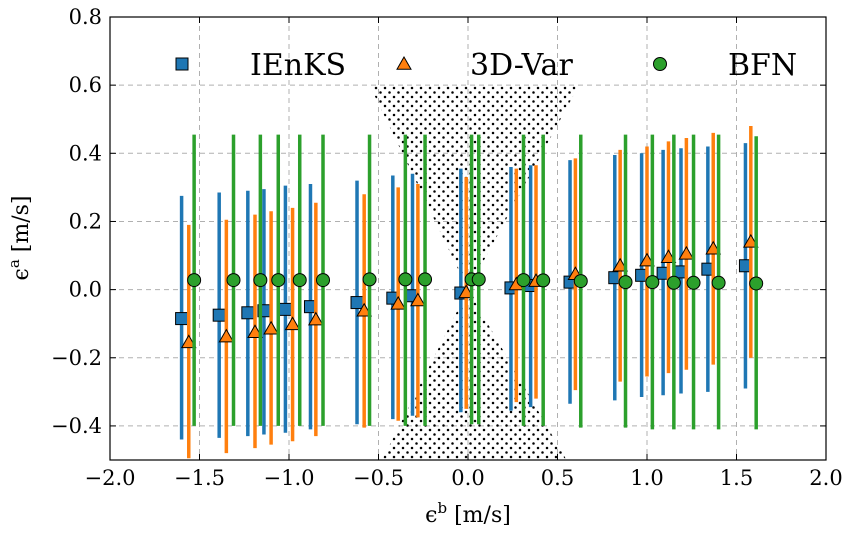 The height and width of the screenshot is (534, 853). What do you see at coordinates (646, 478) in the screenshot?
I see `x-tick-label: 1.0` at bounding box center [646, 478].